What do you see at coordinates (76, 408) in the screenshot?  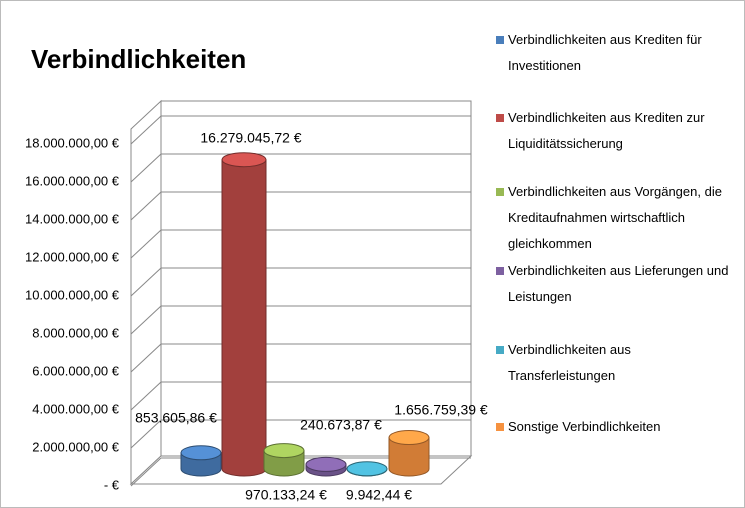 I see `y-tick-label: 4.000.000,00 €` at bounding box center [76, 408].